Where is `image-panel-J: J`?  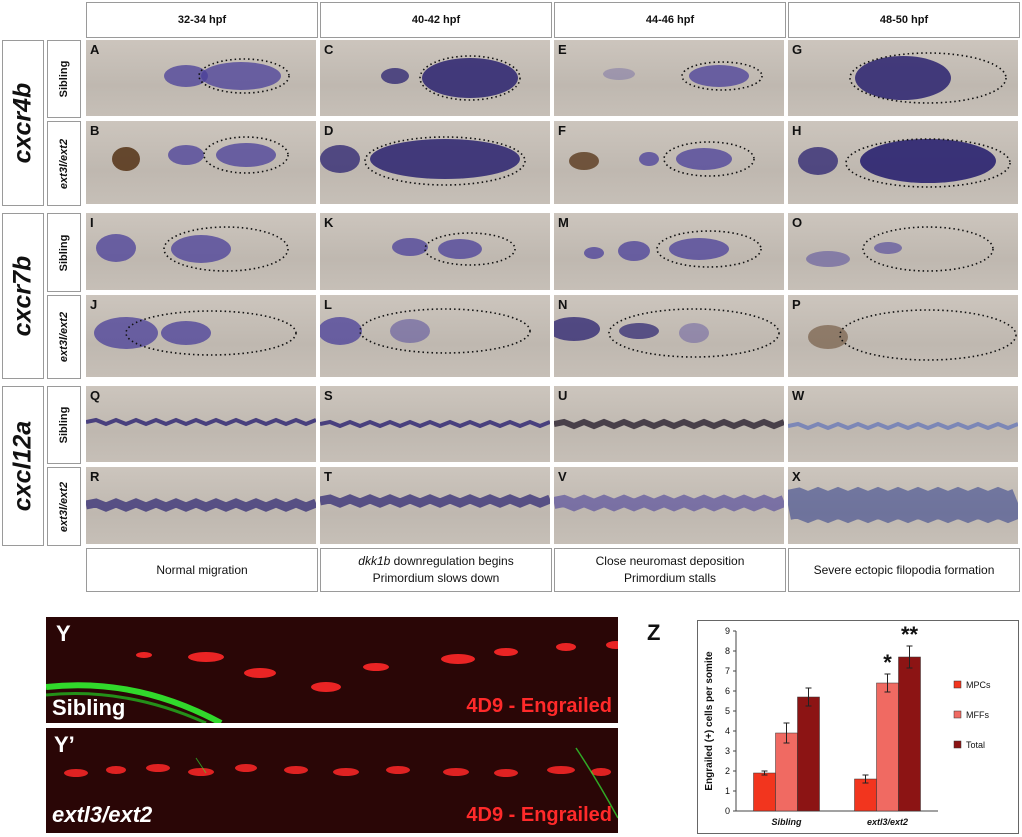 image-panel-J: J is located at coordinates (201, 336).